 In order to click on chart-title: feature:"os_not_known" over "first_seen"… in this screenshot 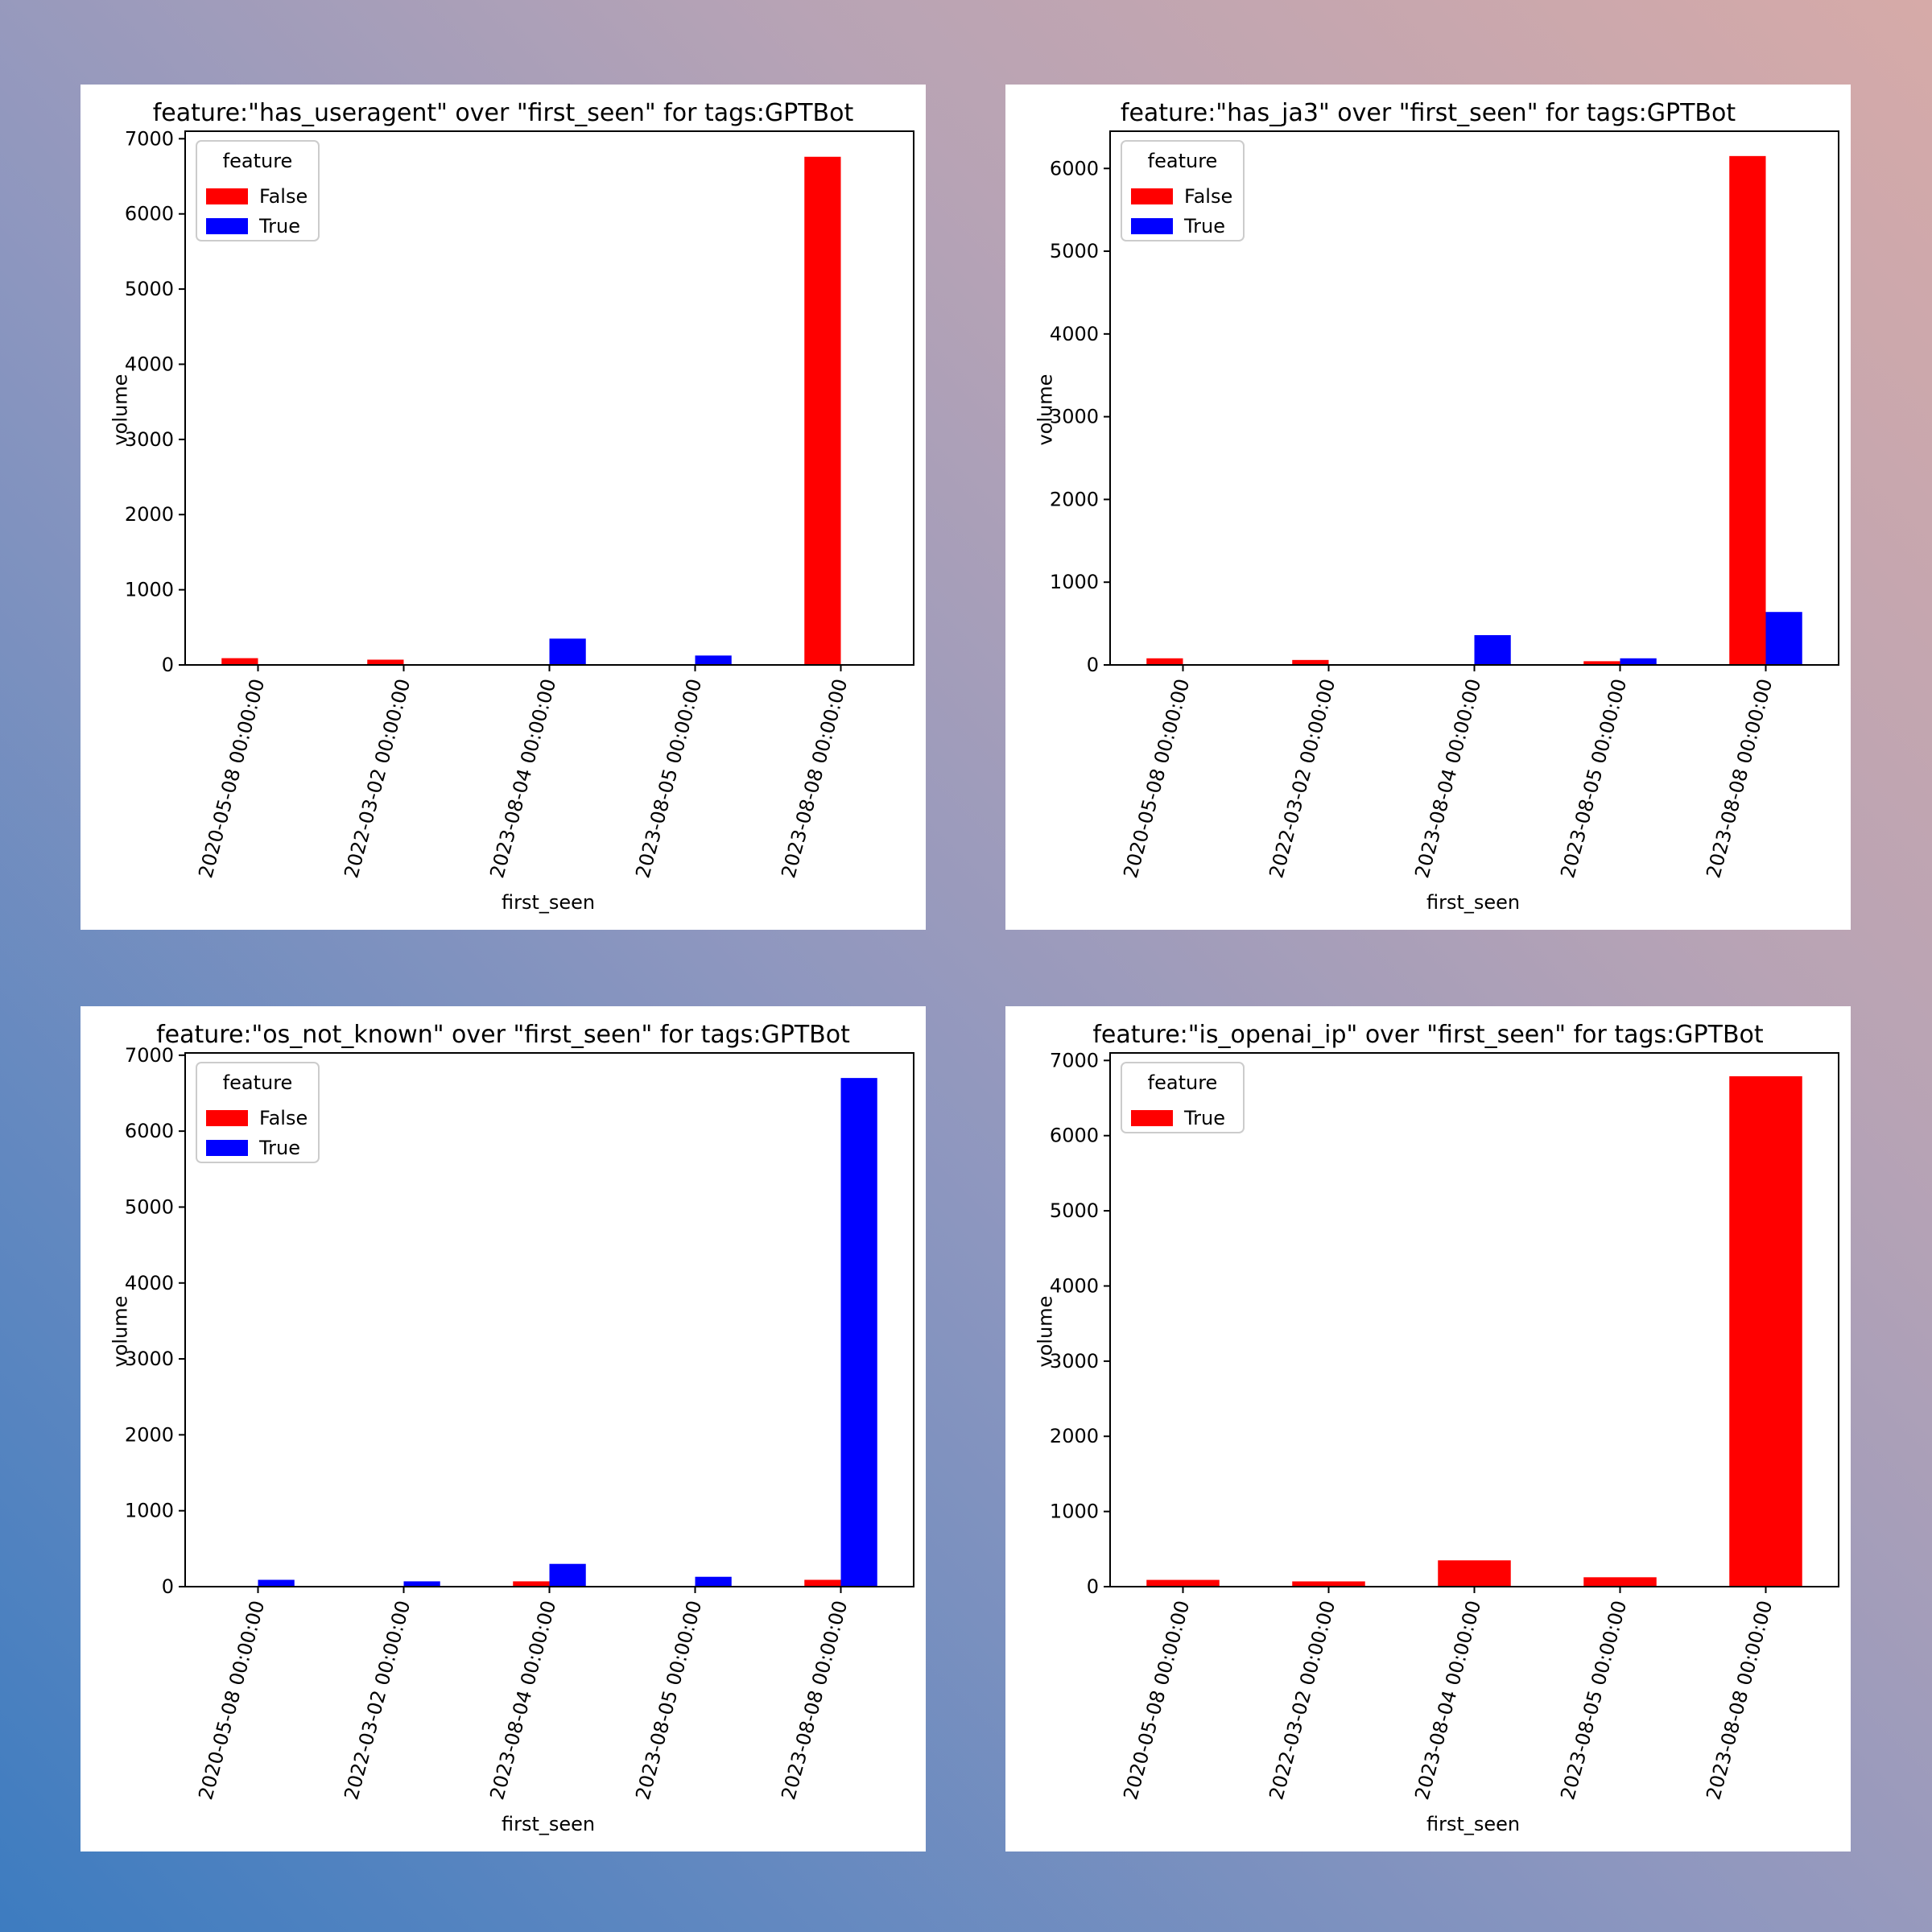, I will do `click(503, 1035)`.